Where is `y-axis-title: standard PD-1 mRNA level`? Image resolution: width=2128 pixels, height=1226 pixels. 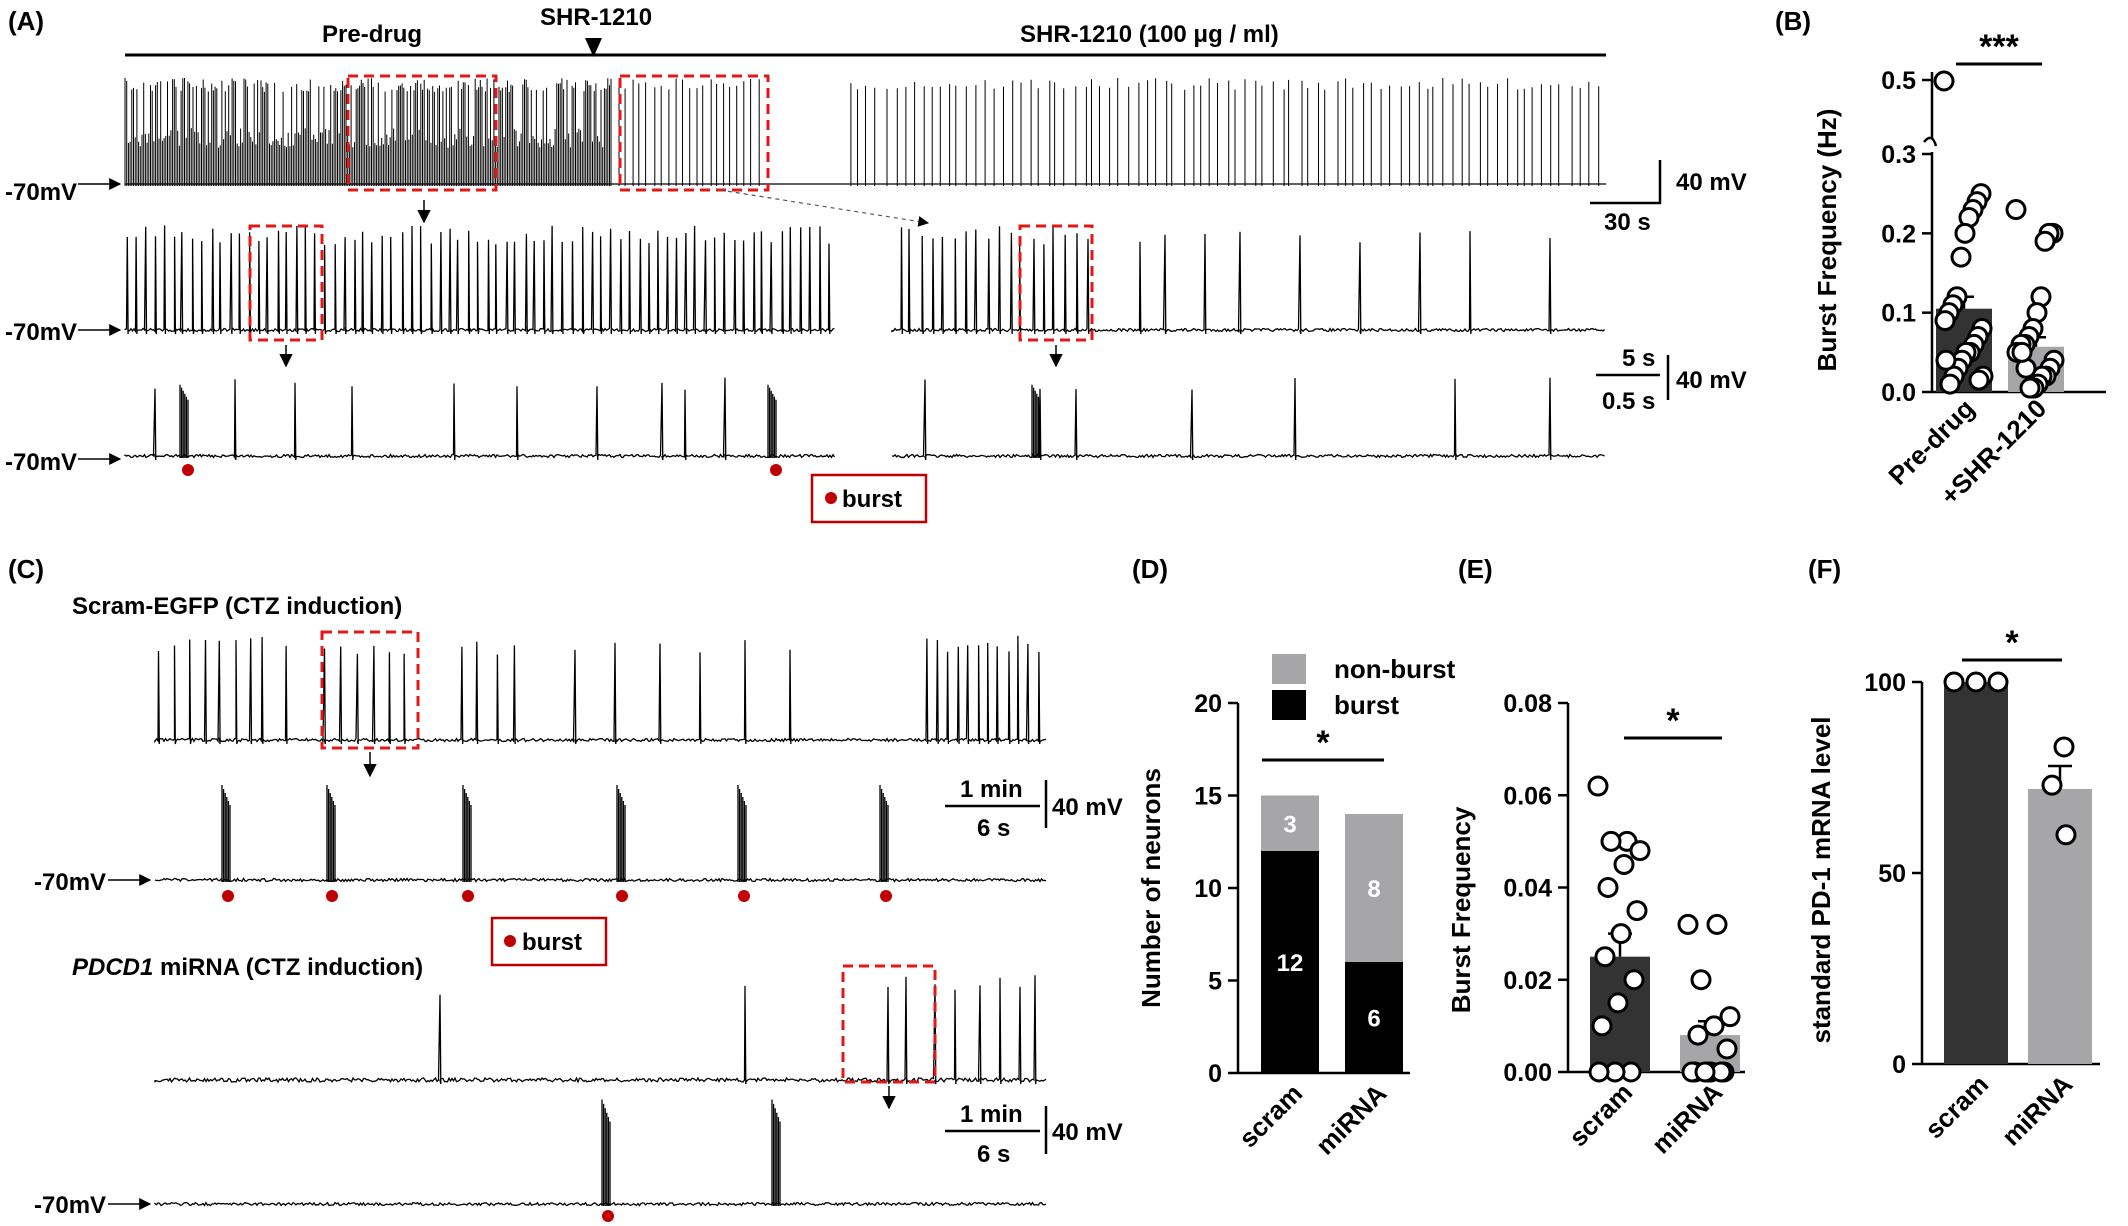 y-axis-title: standard PD-1 mRNA level is located at coordinates (1821, 879).